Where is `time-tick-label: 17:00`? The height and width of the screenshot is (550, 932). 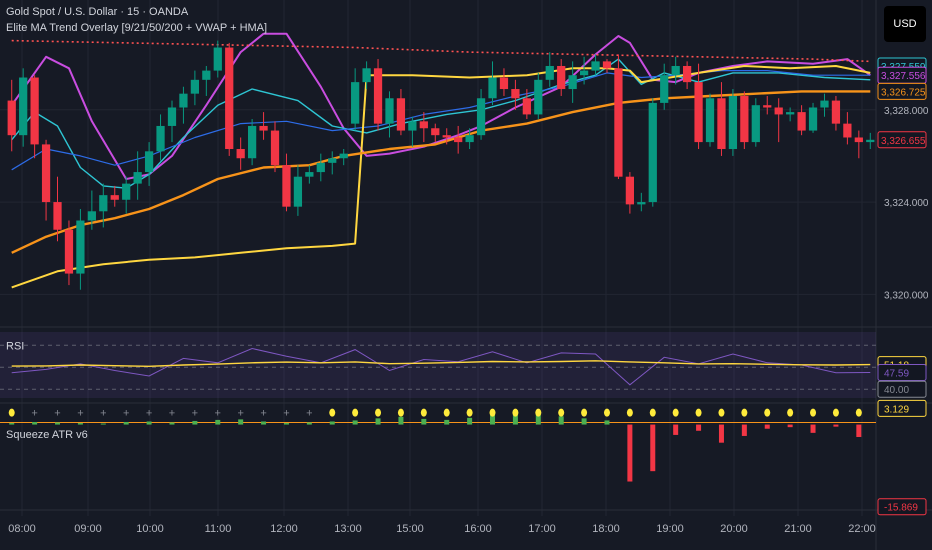 time-tick-label: 17:00 is located at coordinates (542, 529).